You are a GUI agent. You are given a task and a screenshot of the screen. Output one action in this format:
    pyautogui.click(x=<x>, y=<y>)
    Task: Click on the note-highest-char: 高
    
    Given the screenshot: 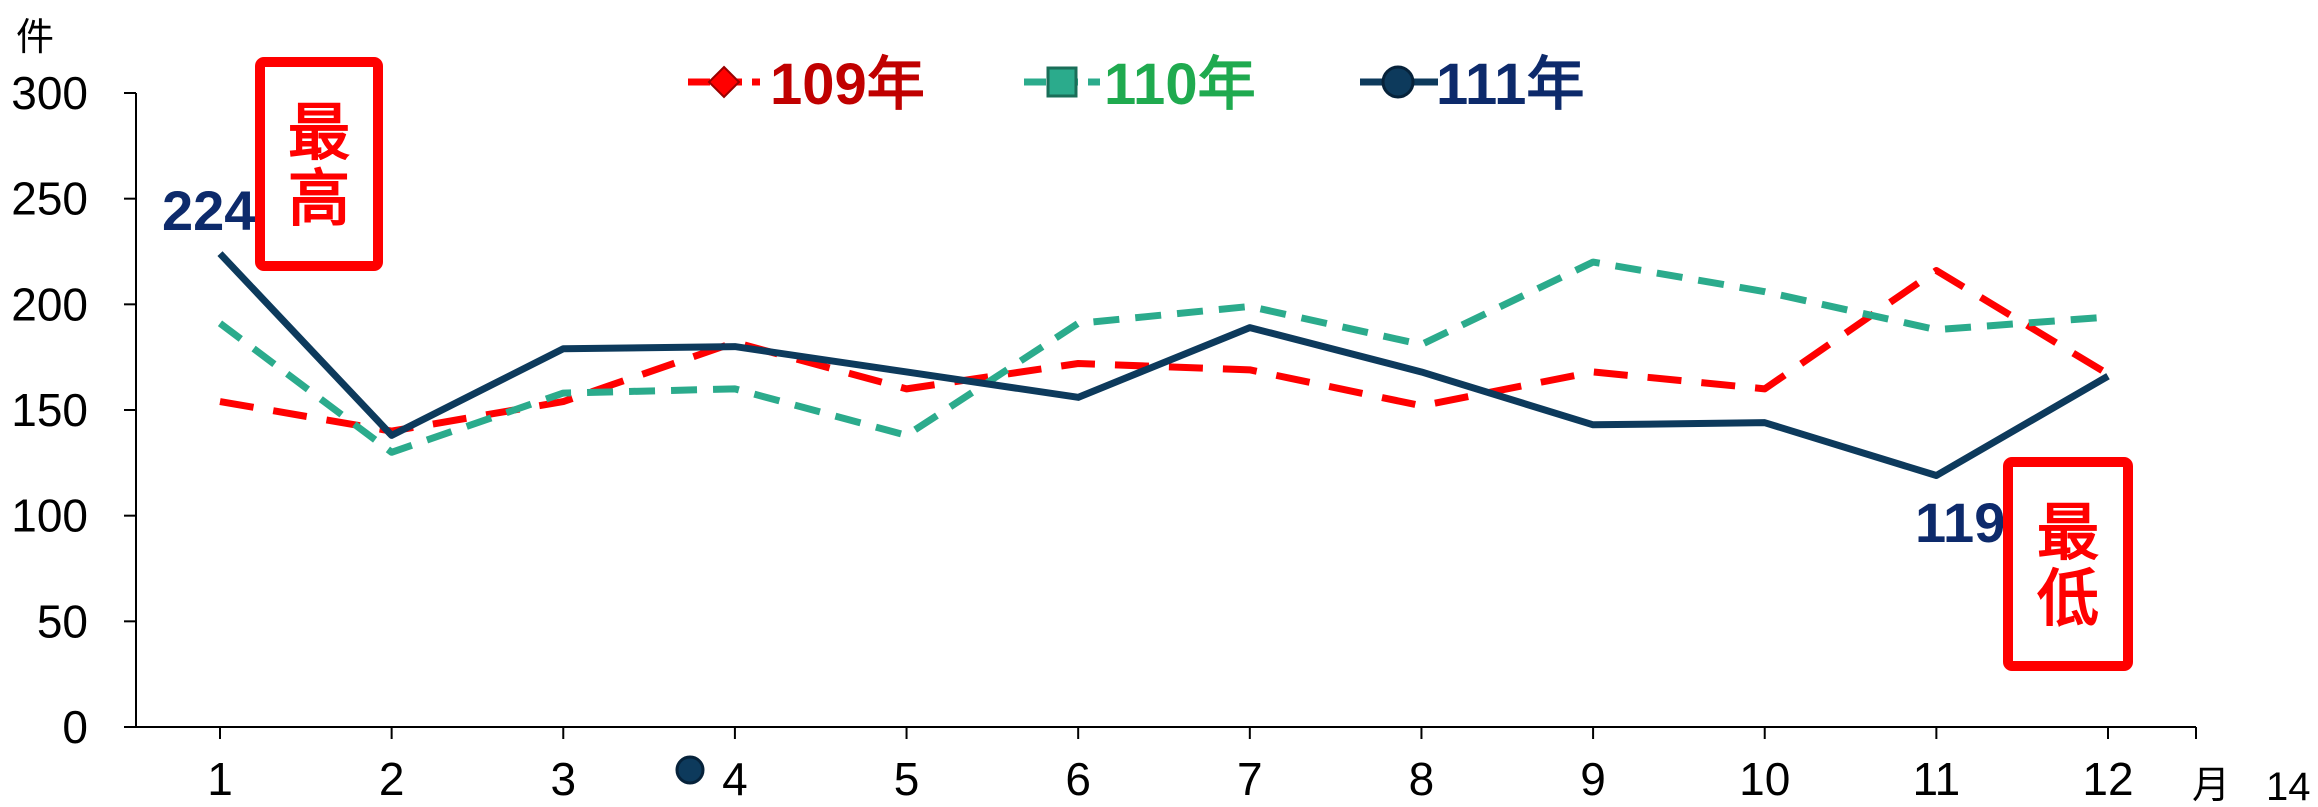 What is the action you would take?
    pyautogui.click(x=319, y=198)
    